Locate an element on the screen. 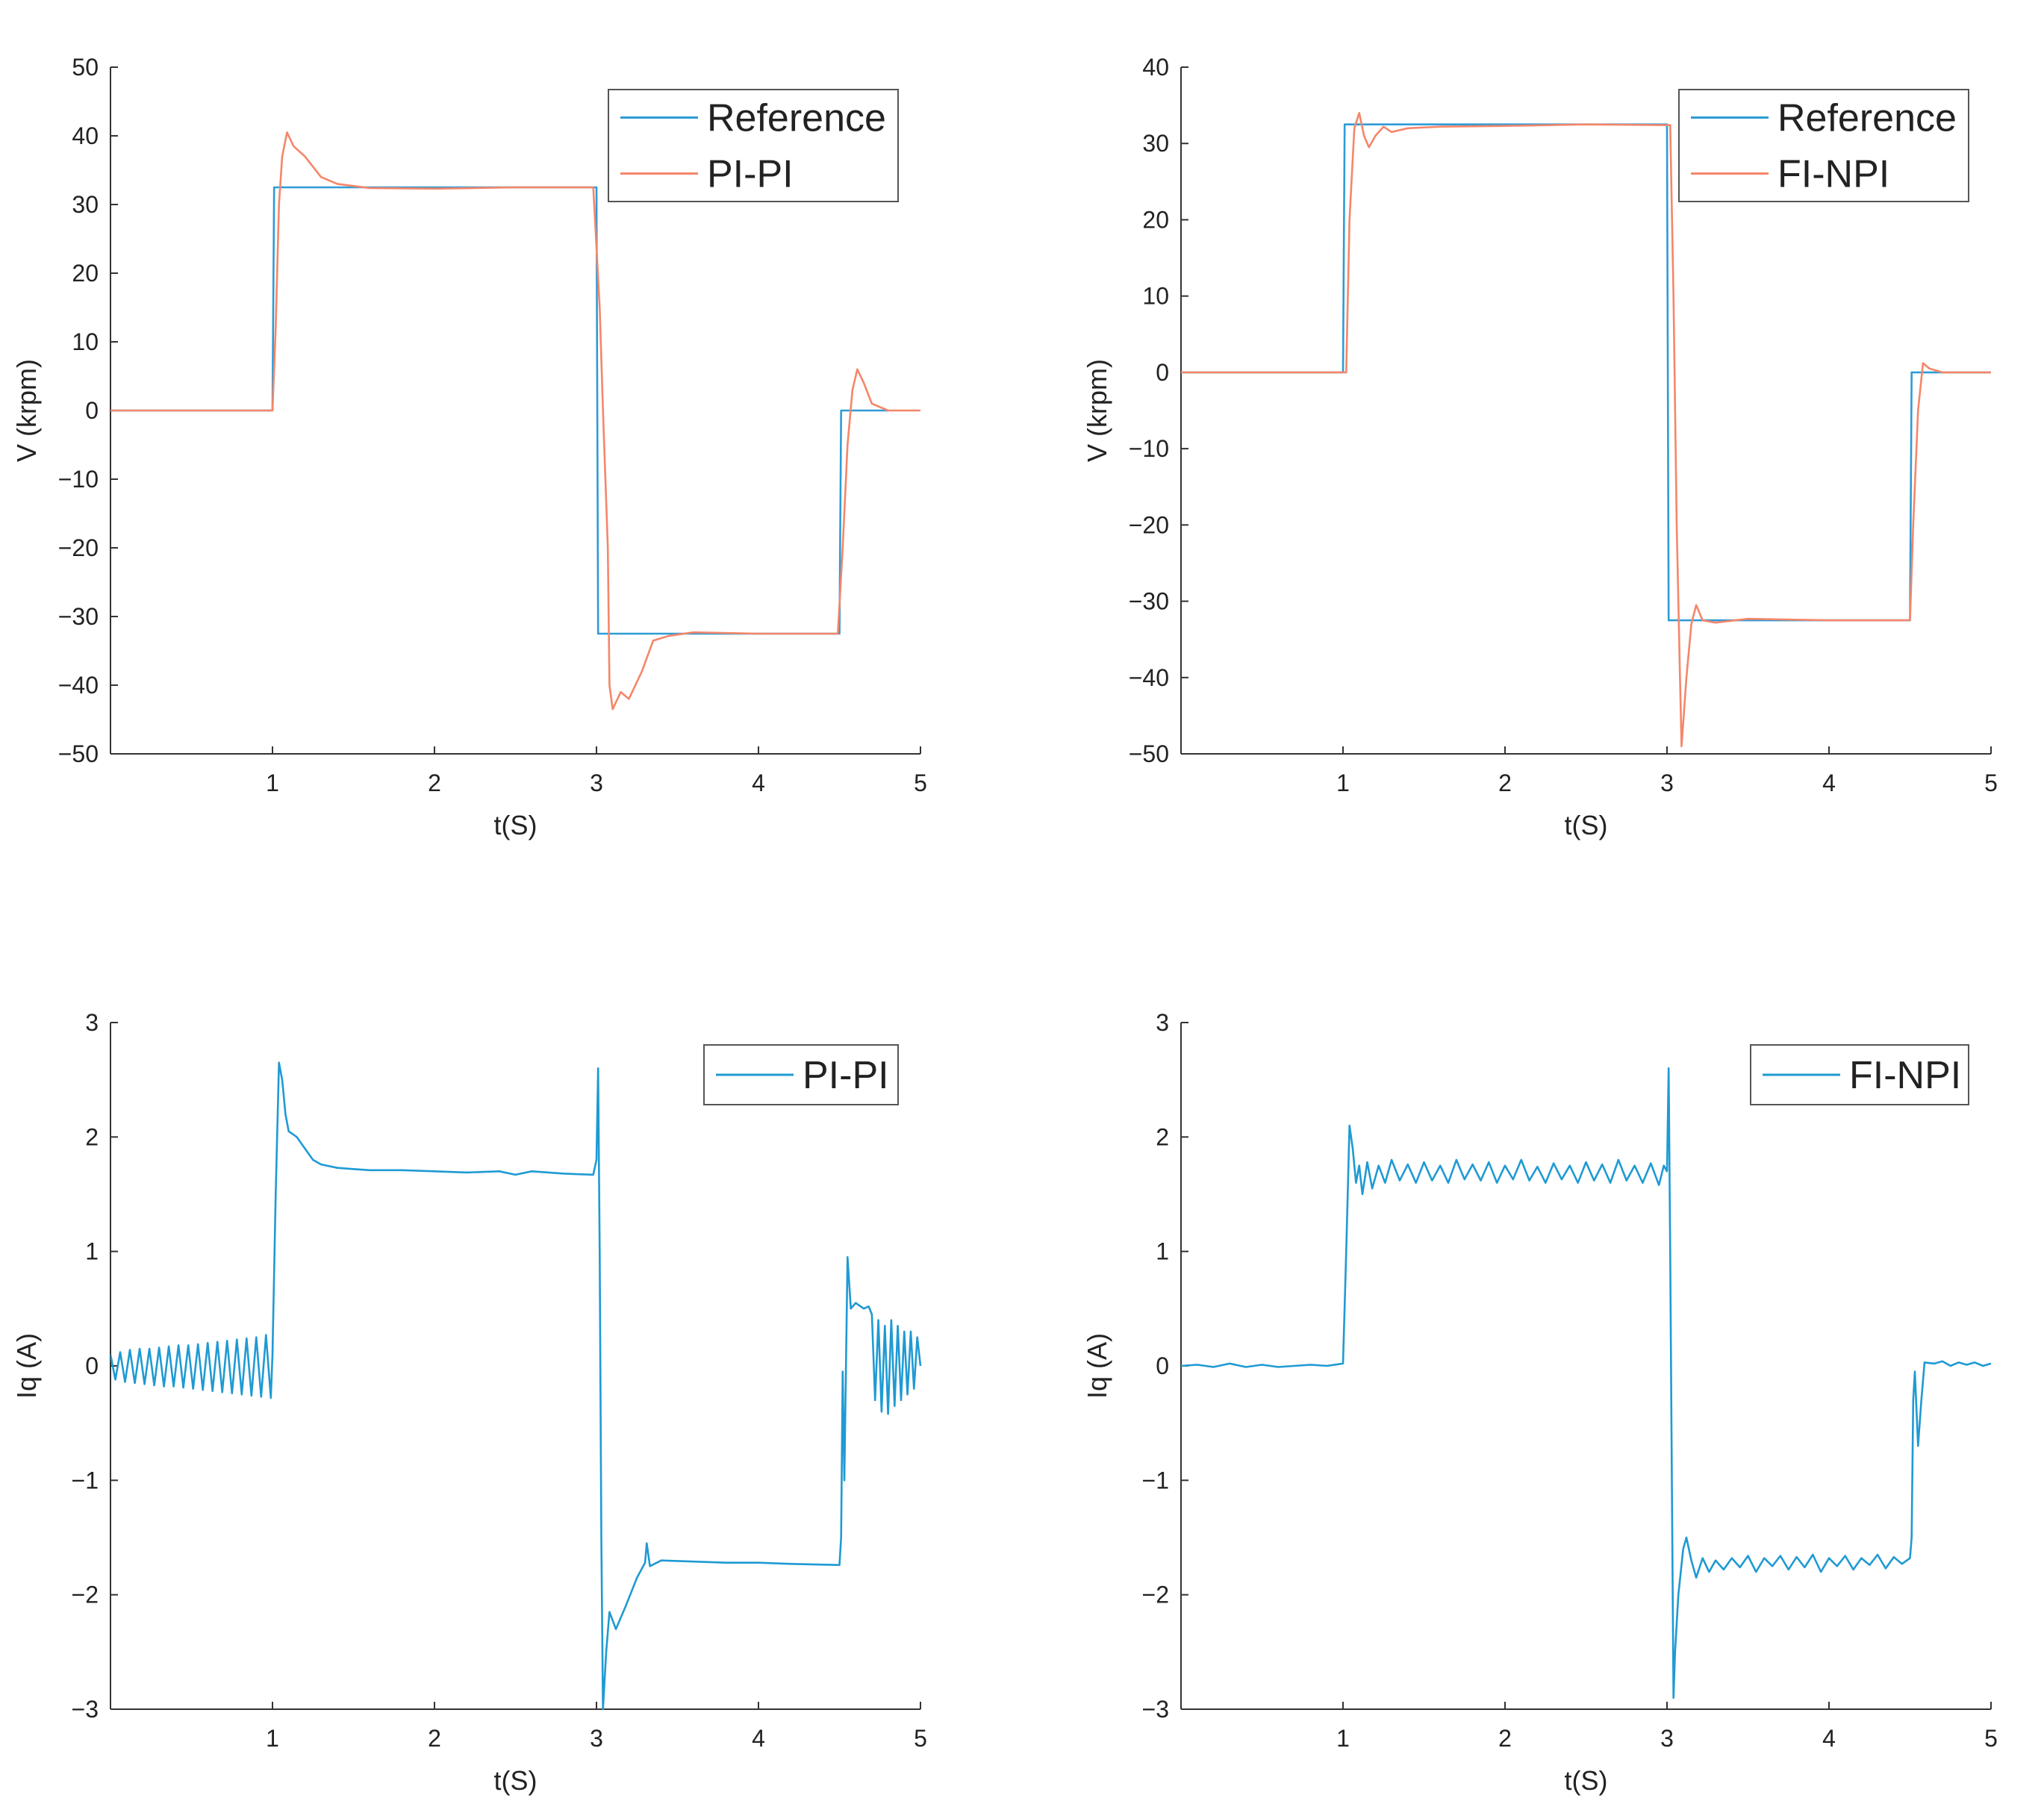  legend: Reference FI-NPI is located at coordinates (1823, 145).